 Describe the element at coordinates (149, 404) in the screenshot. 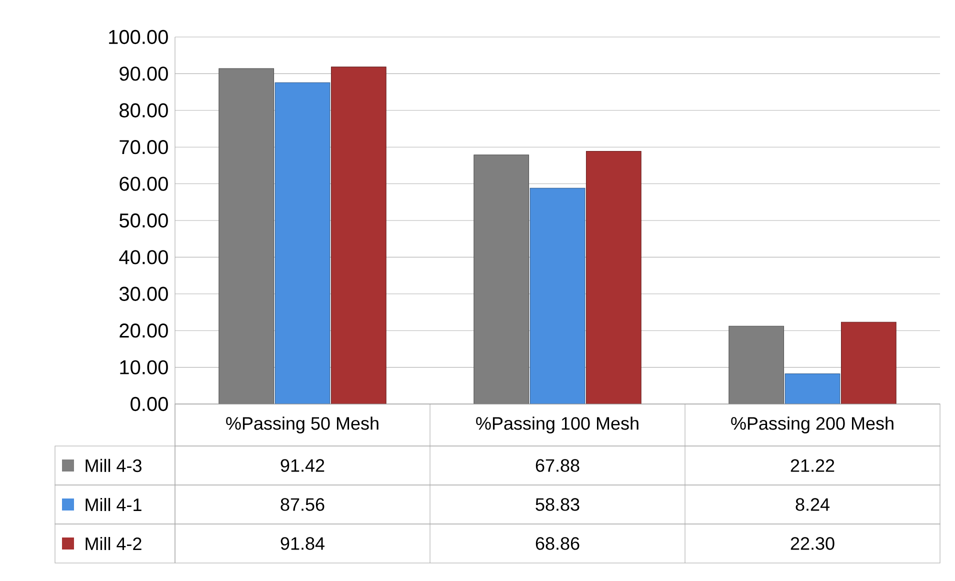

I see `y-tick-label: 0.00` at that location.